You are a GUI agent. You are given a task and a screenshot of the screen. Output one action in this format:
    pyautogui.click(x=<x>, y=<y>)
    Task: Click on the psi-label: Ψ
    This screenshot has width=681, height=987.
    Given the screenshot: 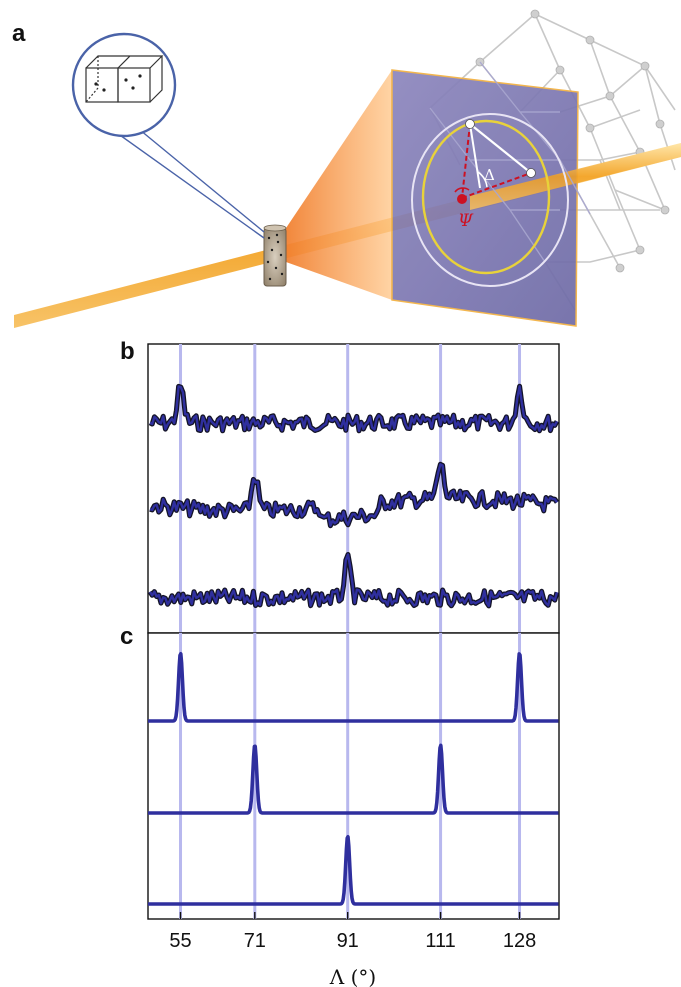 What is the action you would take?
    pyautogui.click(x=466, y=221)
    